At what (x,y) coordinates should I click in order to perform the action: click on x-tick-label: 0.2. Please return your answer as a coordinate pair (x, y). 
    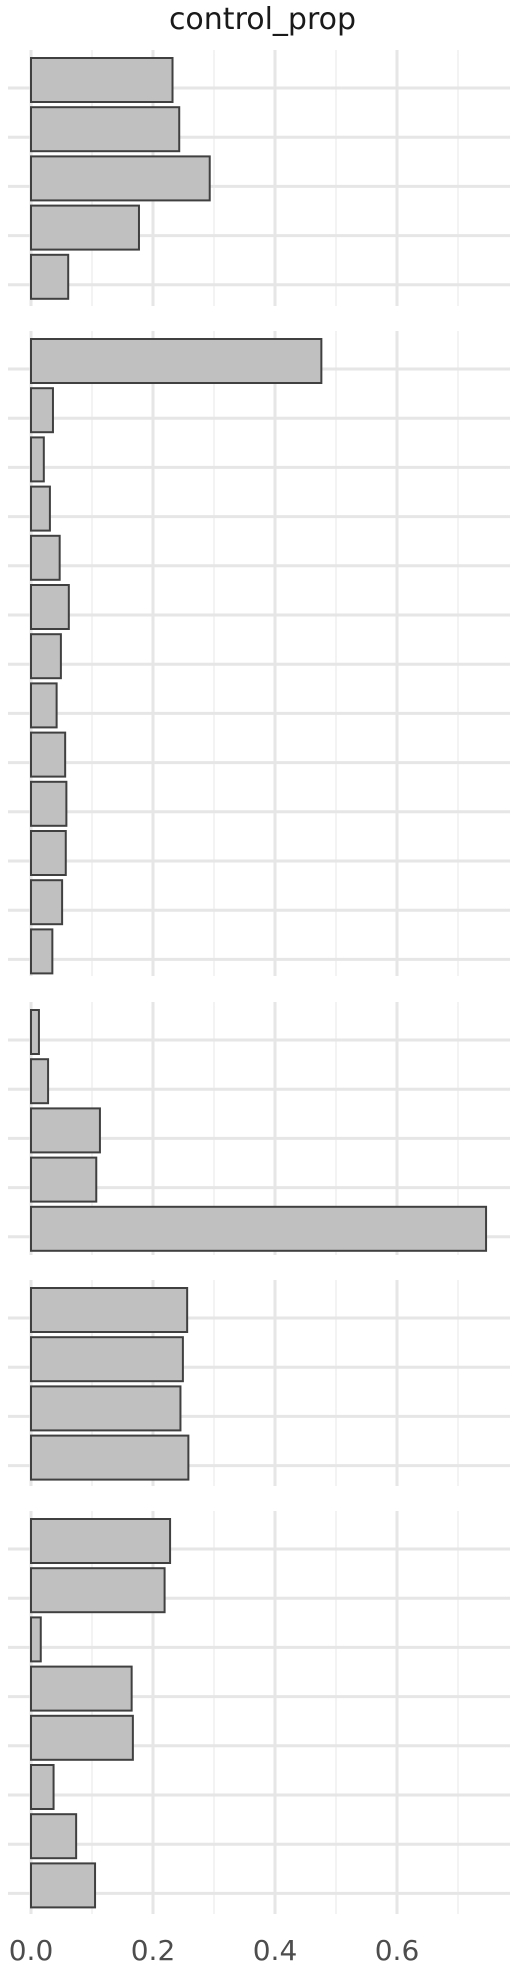
    Looking at the image, I should click on (153, 1950).